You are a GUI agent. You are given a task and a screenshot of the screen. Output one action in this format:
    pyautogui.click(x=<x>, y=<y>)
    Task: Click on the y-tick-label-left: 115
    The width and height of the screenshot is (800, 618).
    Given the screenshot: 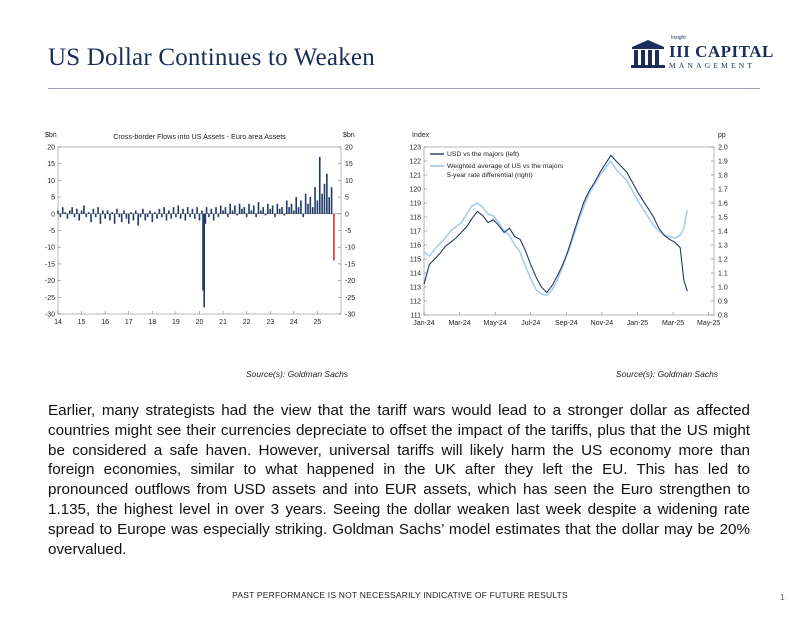 What is the action you would take?
    pyautogui.click(x=415, y=260)
    